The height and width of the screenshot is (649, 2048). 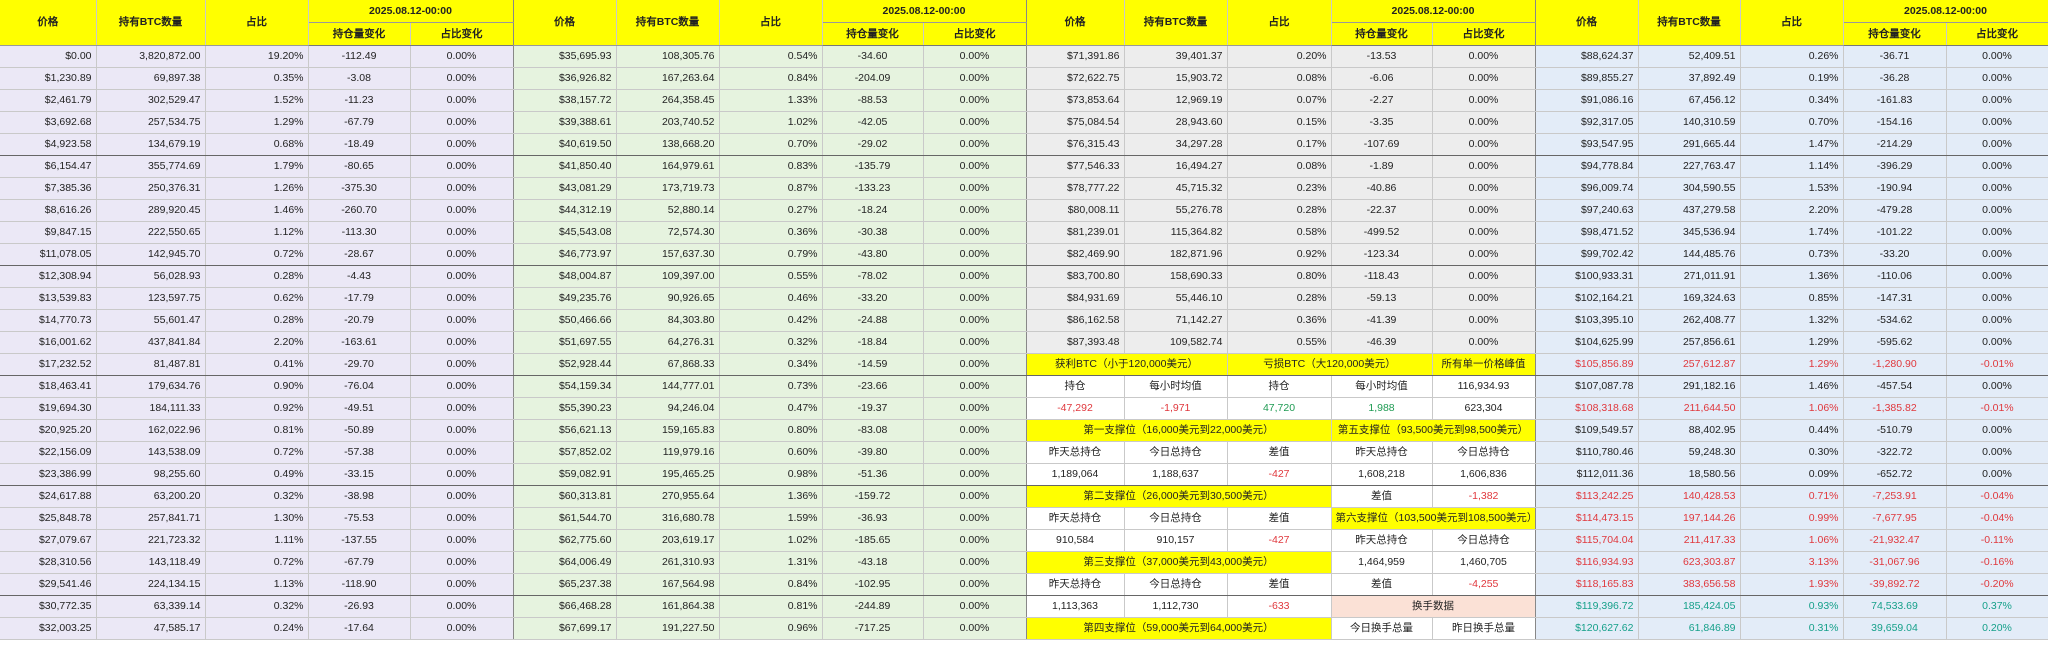 I want to click on summary-cell: 623,304, so click(x=1484, y=408).